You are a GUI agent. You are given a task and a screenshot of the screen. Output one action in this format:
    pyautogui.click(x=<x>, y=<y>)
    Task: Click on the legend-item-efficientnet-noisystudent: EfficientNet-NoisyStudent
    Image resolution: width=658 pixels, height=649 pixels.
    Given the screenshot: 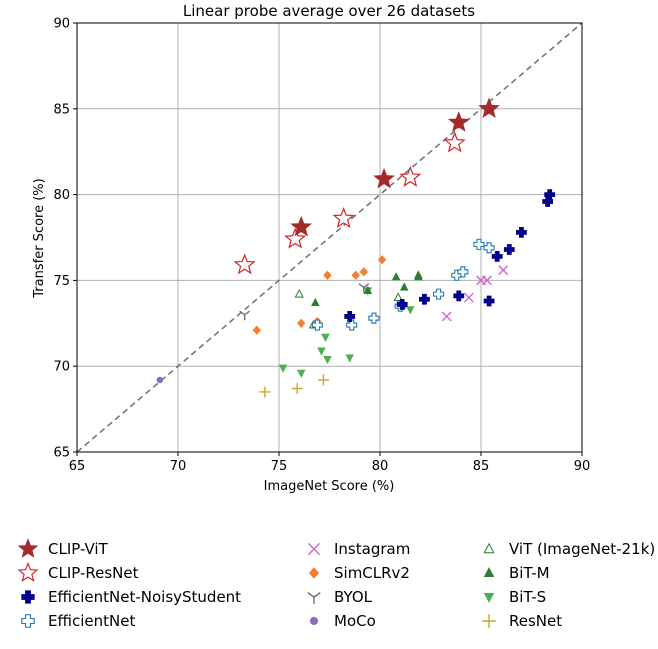 What is the action you would take?
    pyautogui.click(x=127, y=597)
    